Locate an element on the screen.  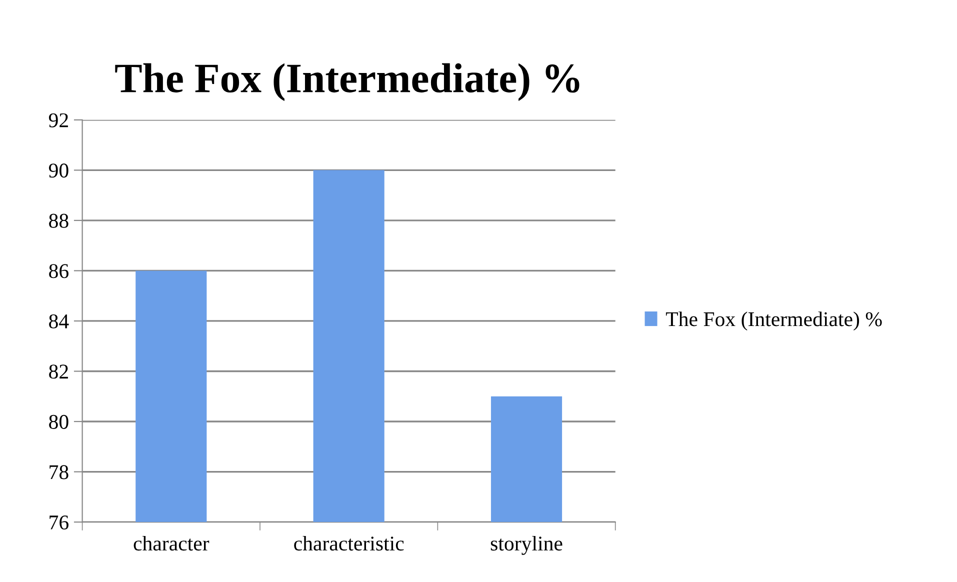
x-tick-label: characteristic is located at coordinates (349, 543).